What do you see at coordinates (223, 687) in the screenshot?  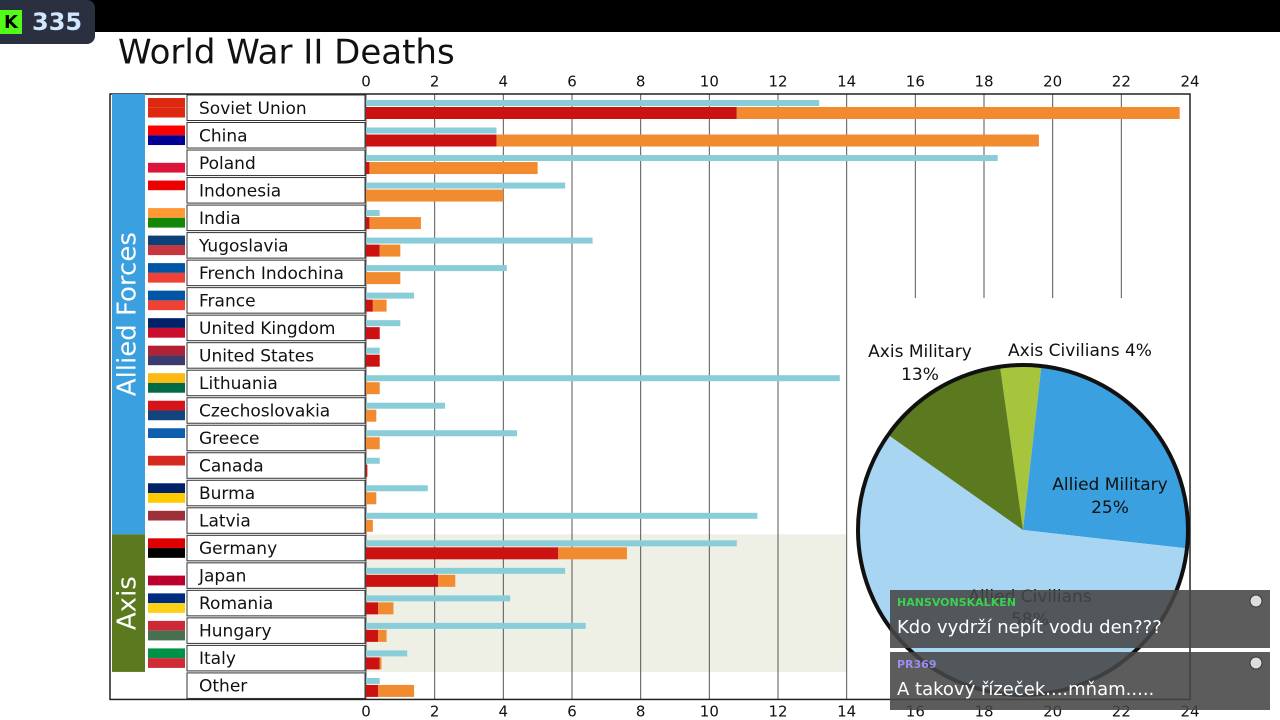 I see `y-tick-label: Other` at bounding box center [223, 687].